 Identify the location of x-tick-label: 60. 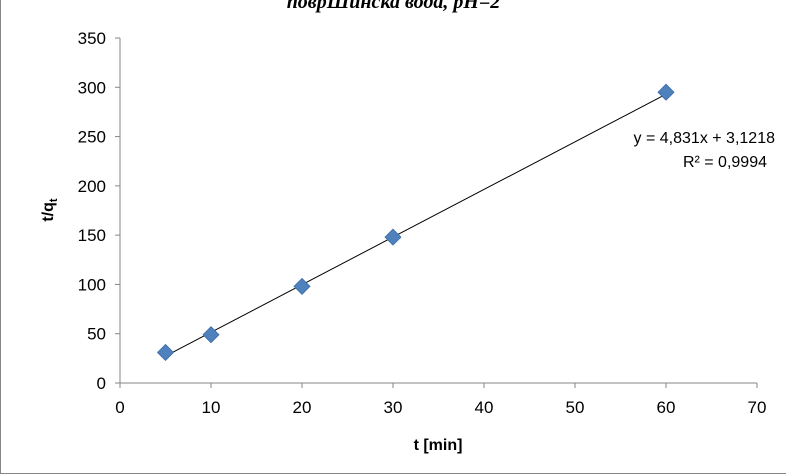
(666, 407).